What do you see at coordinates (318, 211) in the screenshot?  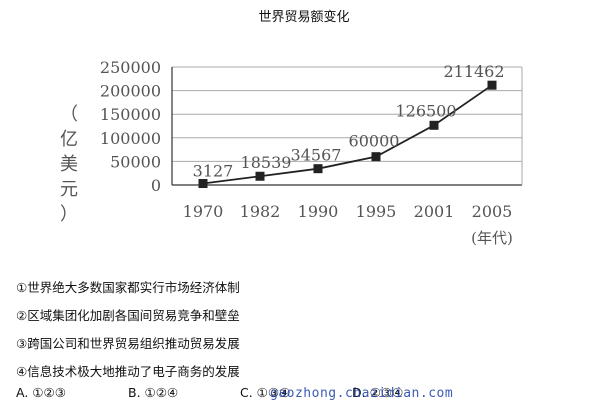 I see `x-tick-label: 1990` at bounding box center [318, 211].